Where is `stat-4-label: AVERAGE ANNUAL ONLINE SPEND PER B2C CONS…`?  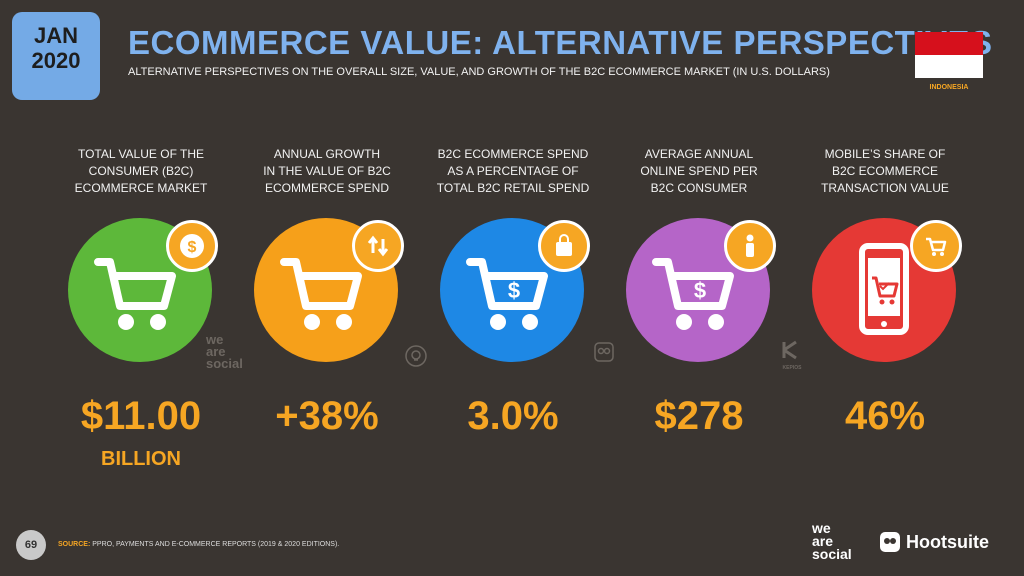 stat-4-label: AVERAGE ANNUAL ONLINE SPEND PER B2C CONS… is located at coordinates (699, 171).